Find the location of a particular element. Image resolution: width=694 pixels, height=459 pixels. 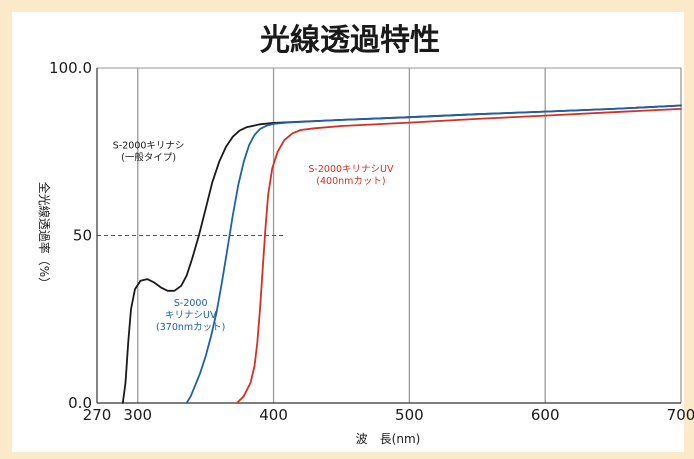

series-label-3: S-2000キリナシUV (400nmカット) is located at coordinates (351, 175).